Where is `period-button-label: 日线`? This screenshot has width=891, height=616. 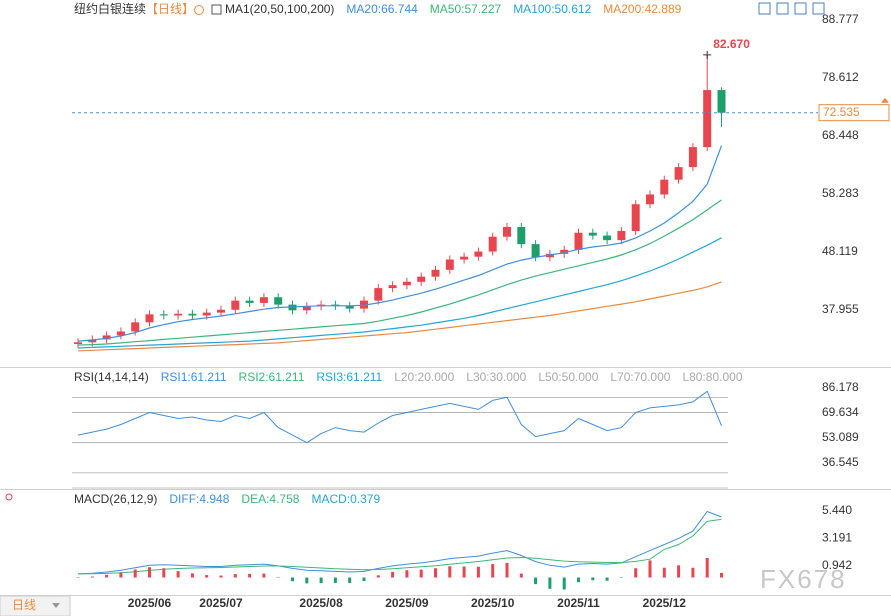
period-button-label: 日线 is located at coordinates (24, 605).